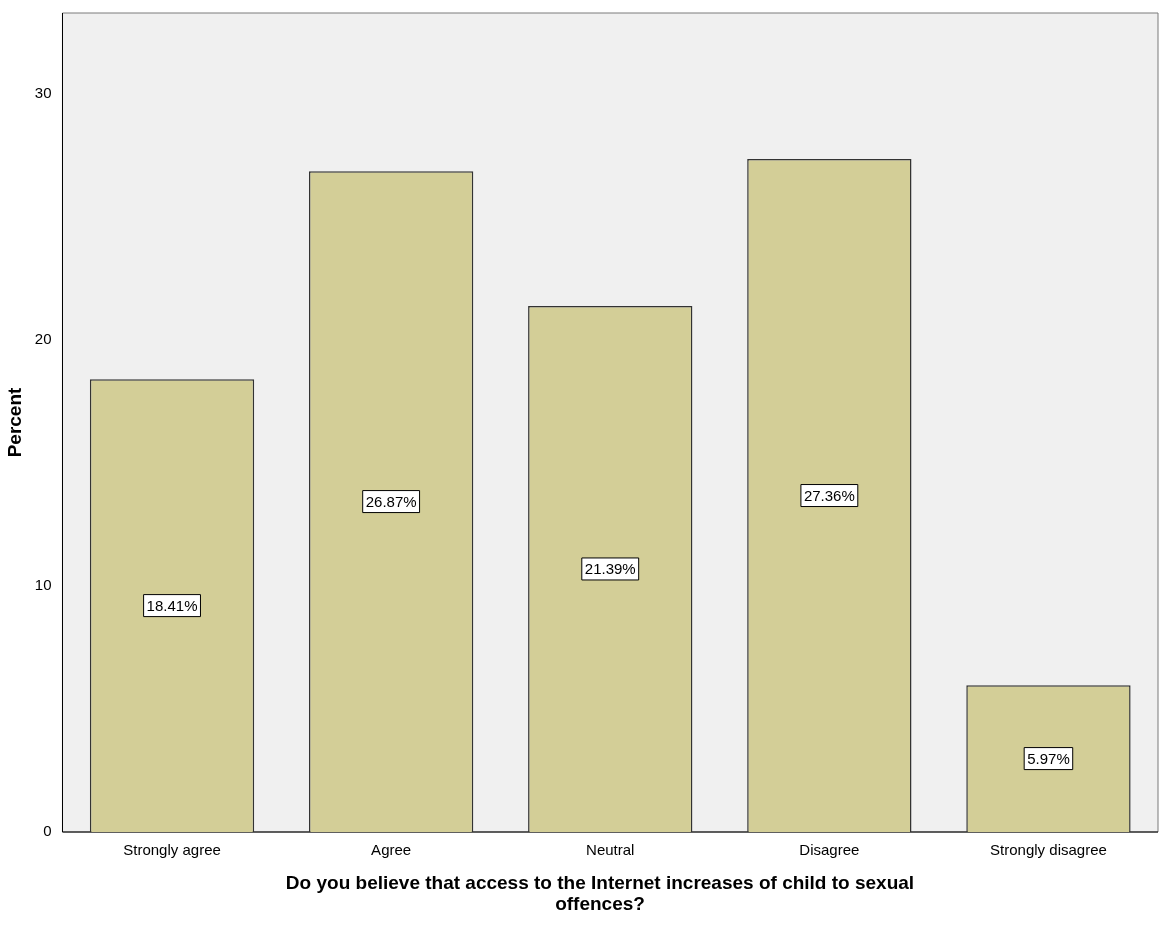 This screenshot has height=933, width=1159. Describe the element at coordinates (1048, 758) in the screenshot. I see `data-label: 5.97%` at that location.